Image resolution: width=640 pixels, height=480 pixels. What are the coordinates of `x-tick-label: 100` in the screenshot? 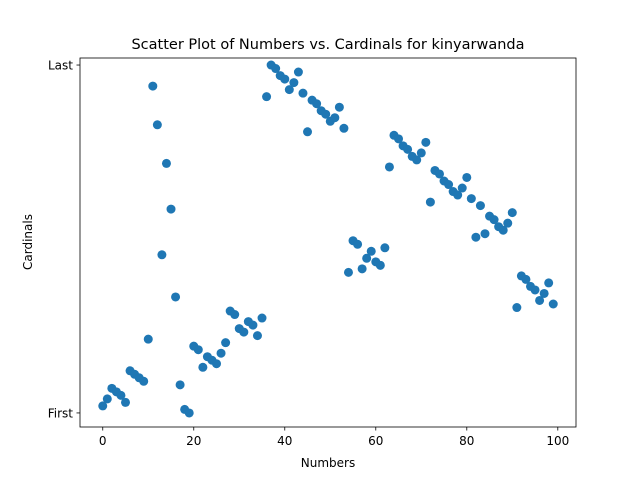 It's located at (557, 441).